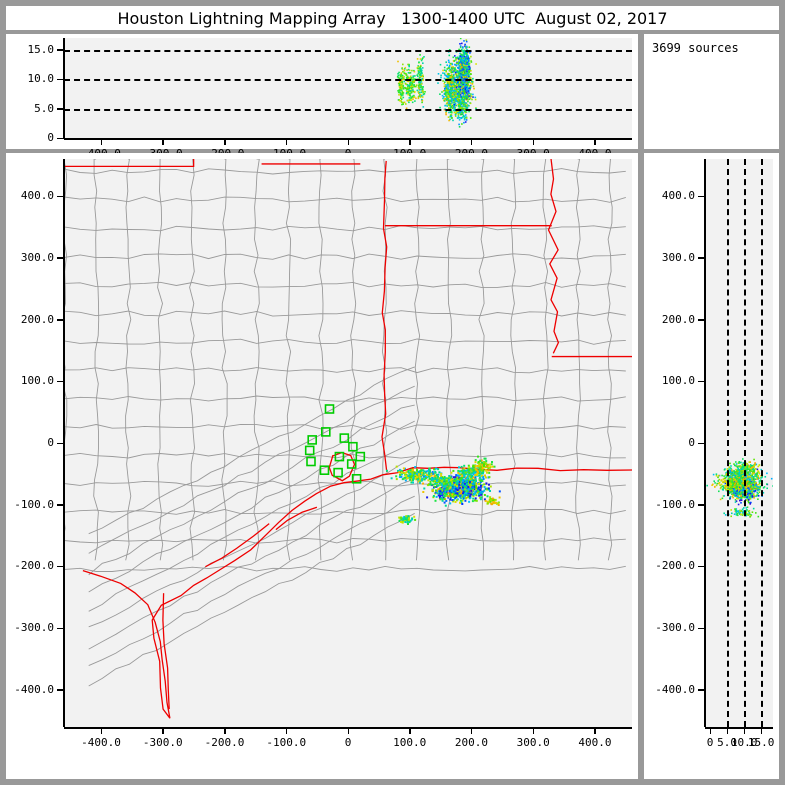 This screenshot has width=785, height=785. Describe the element at coordinates (224, 742) in the screenshot. I see `x-tick-label: -200.0` at that location.